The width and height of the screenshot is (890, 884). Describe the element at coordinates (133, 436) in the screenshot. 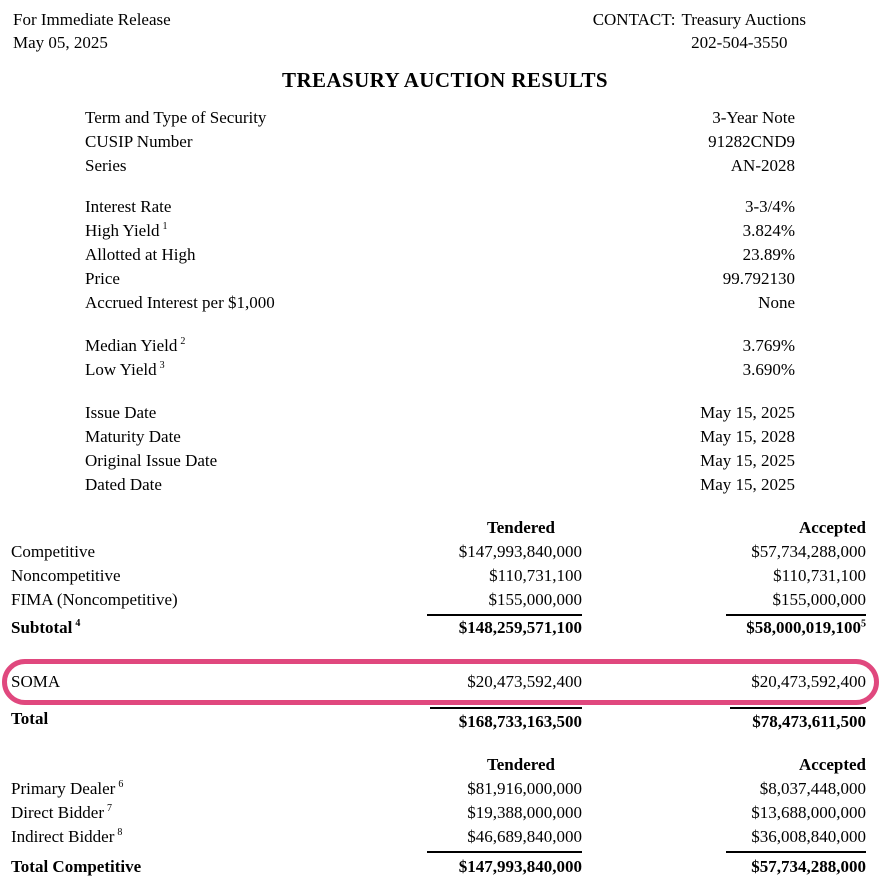

I see `info-label: Maturity Date` at that location.